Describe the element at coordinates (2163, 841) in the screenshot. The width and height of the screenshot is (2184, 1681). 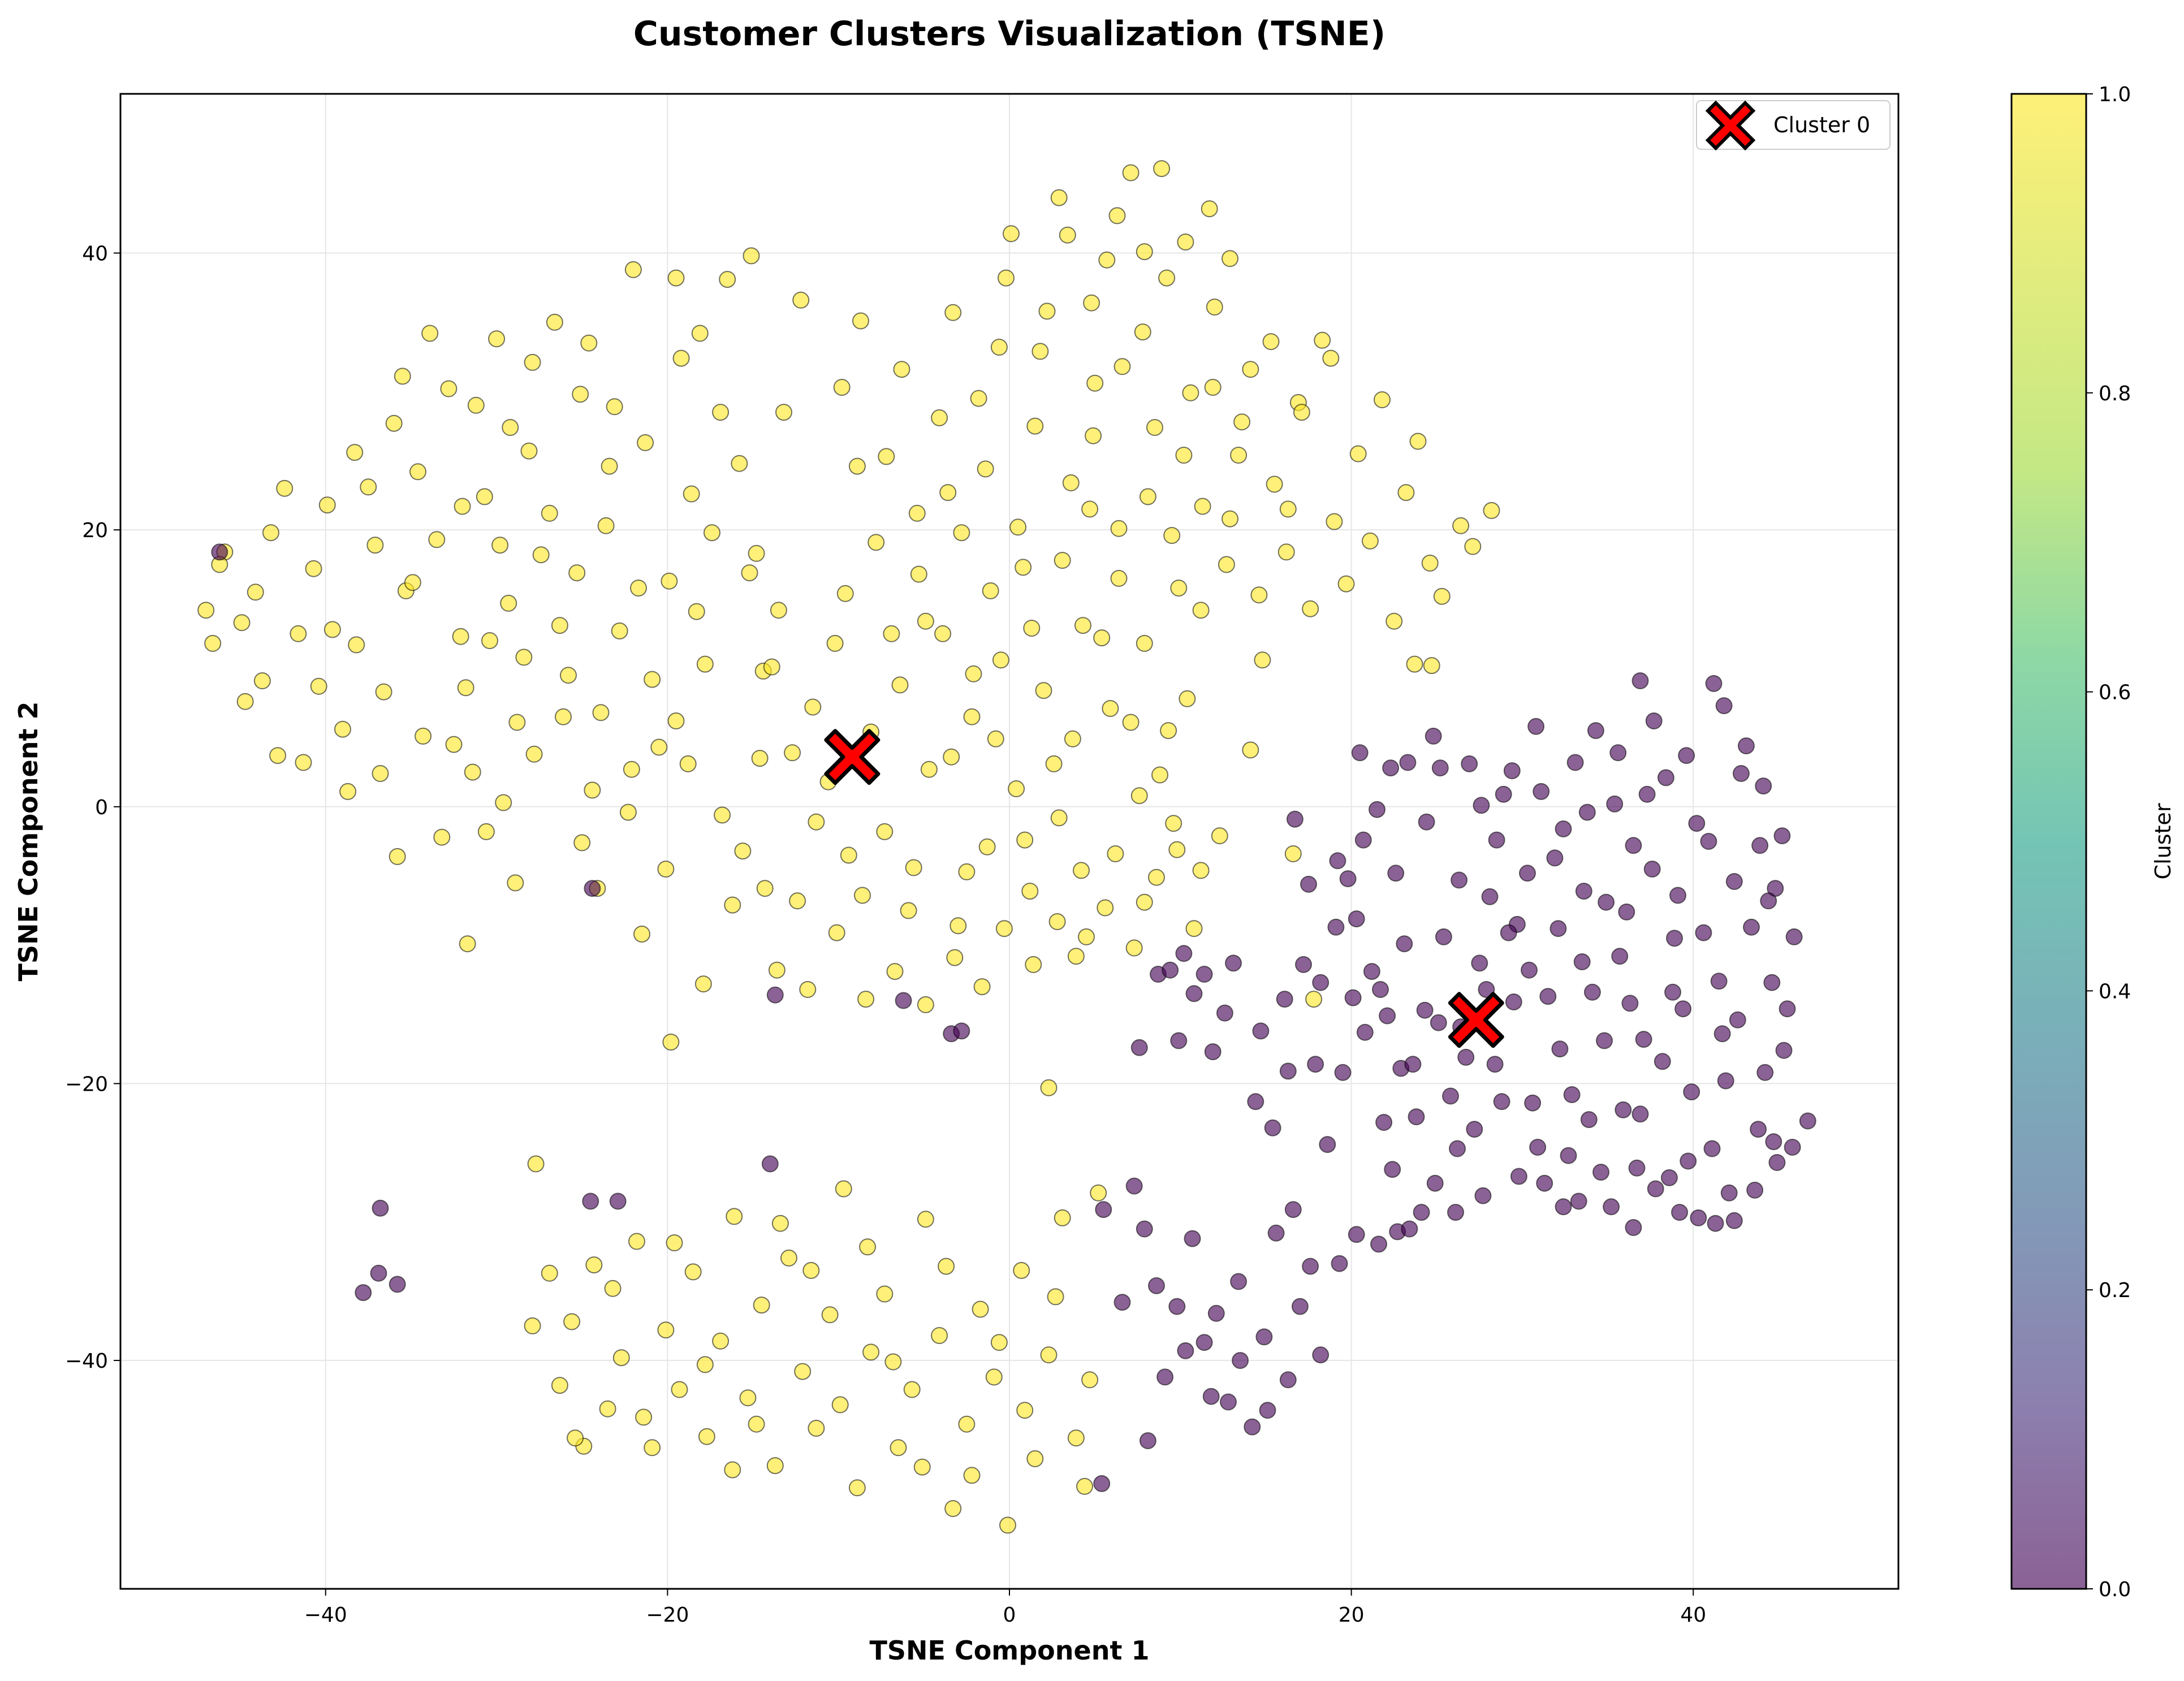
I see `colorbar-label: Cluster` at that location.